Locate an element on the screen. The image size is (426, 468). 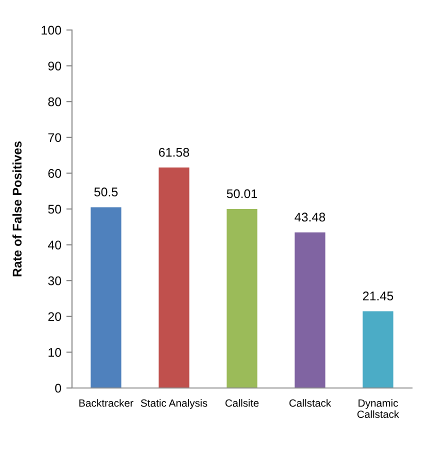
y-tick-label: 0 is located at coordinates (58, 388).